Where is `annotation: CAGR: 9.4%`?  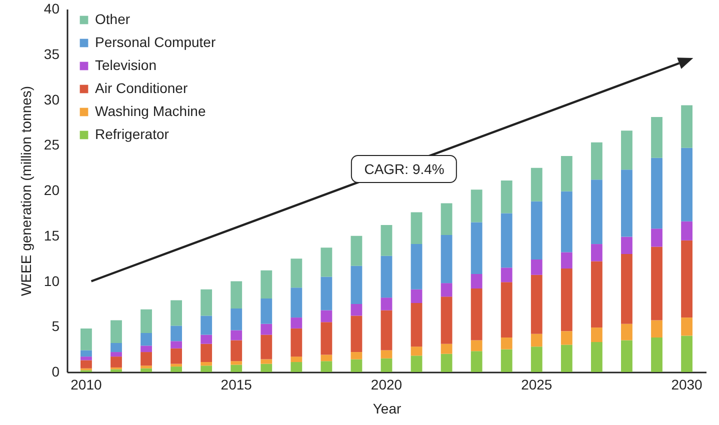 annotation: CAGR: 9.4% is located at coordinates (404, 169).